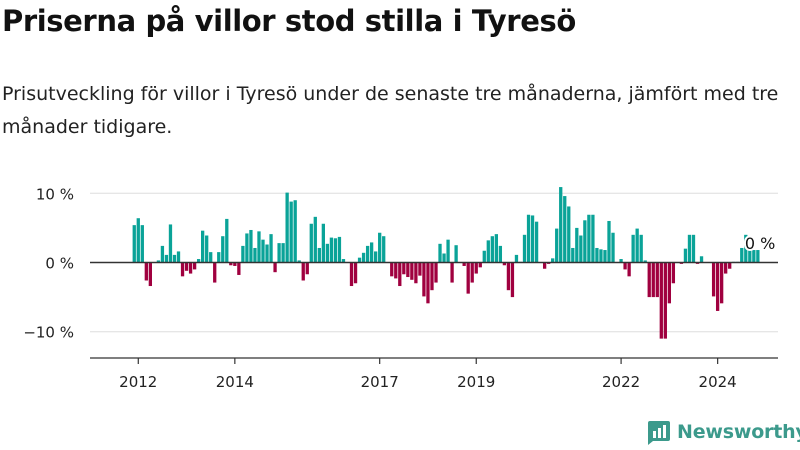  I want to click on x-tick-label: 2012, so click(138, 382).